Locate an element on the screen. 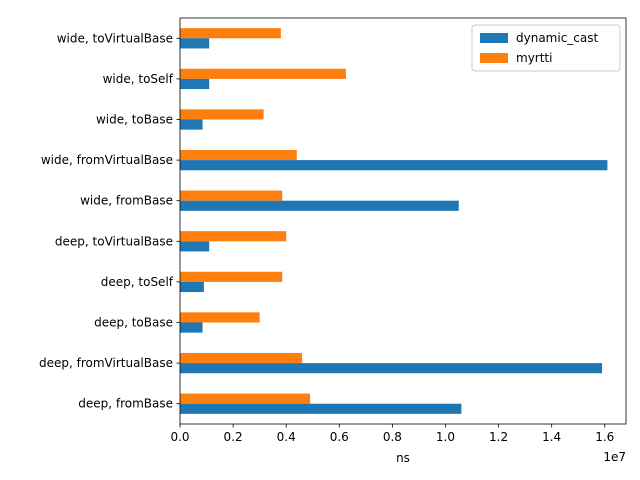 The image size is (640, 480). x-axis-ticks: 0.0 0.2 0.4 0.6 0.8 1.0 1.2 1.4 1.6 is located at coordinates (392, 434).